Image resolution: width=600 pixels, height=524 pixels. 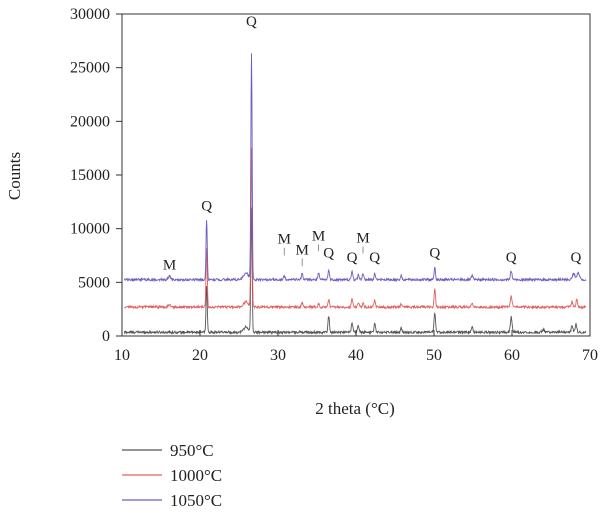 I want to click on y-tick-label: 30000, so click(x=90, y=14).